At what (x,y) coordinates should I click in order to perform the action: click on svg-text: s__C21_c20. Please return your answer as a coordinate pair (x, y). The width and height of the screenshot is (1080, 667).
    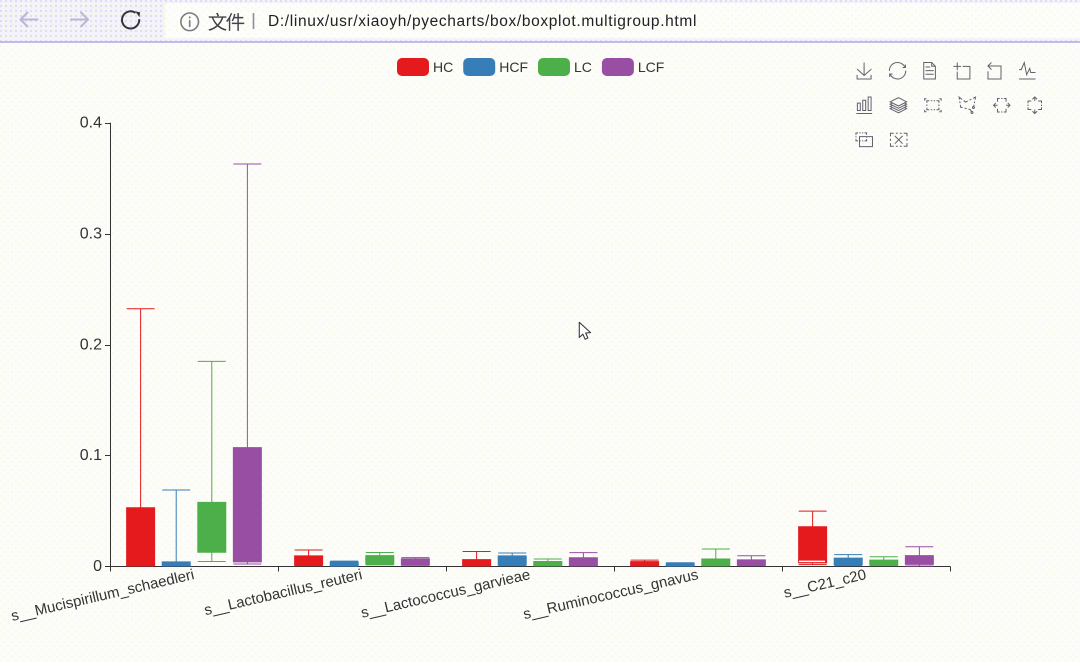
    Looking at the image, I should click on (825, 584).